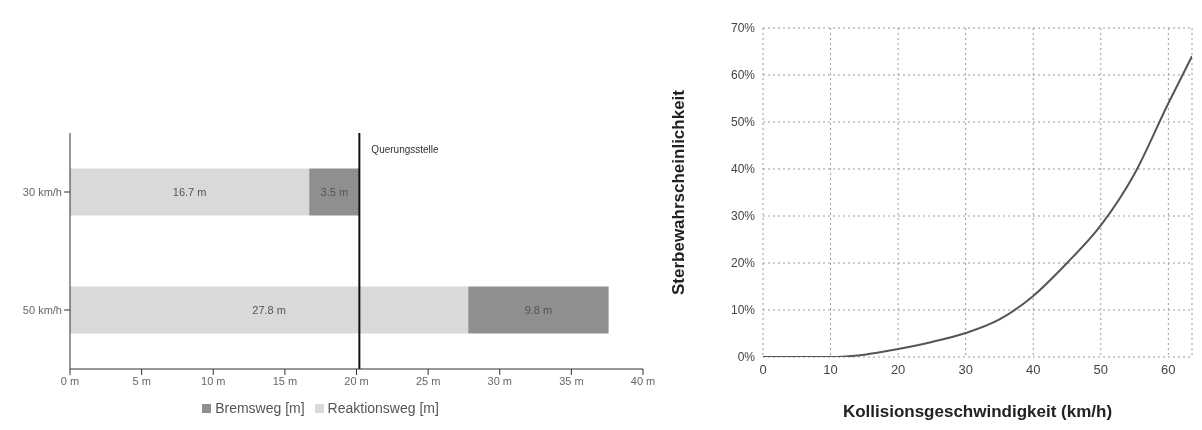 Image resolution: width=1202 pixels, height=430 pixels. I want to click on x-tick-label: 40 m, so click(643, 380).